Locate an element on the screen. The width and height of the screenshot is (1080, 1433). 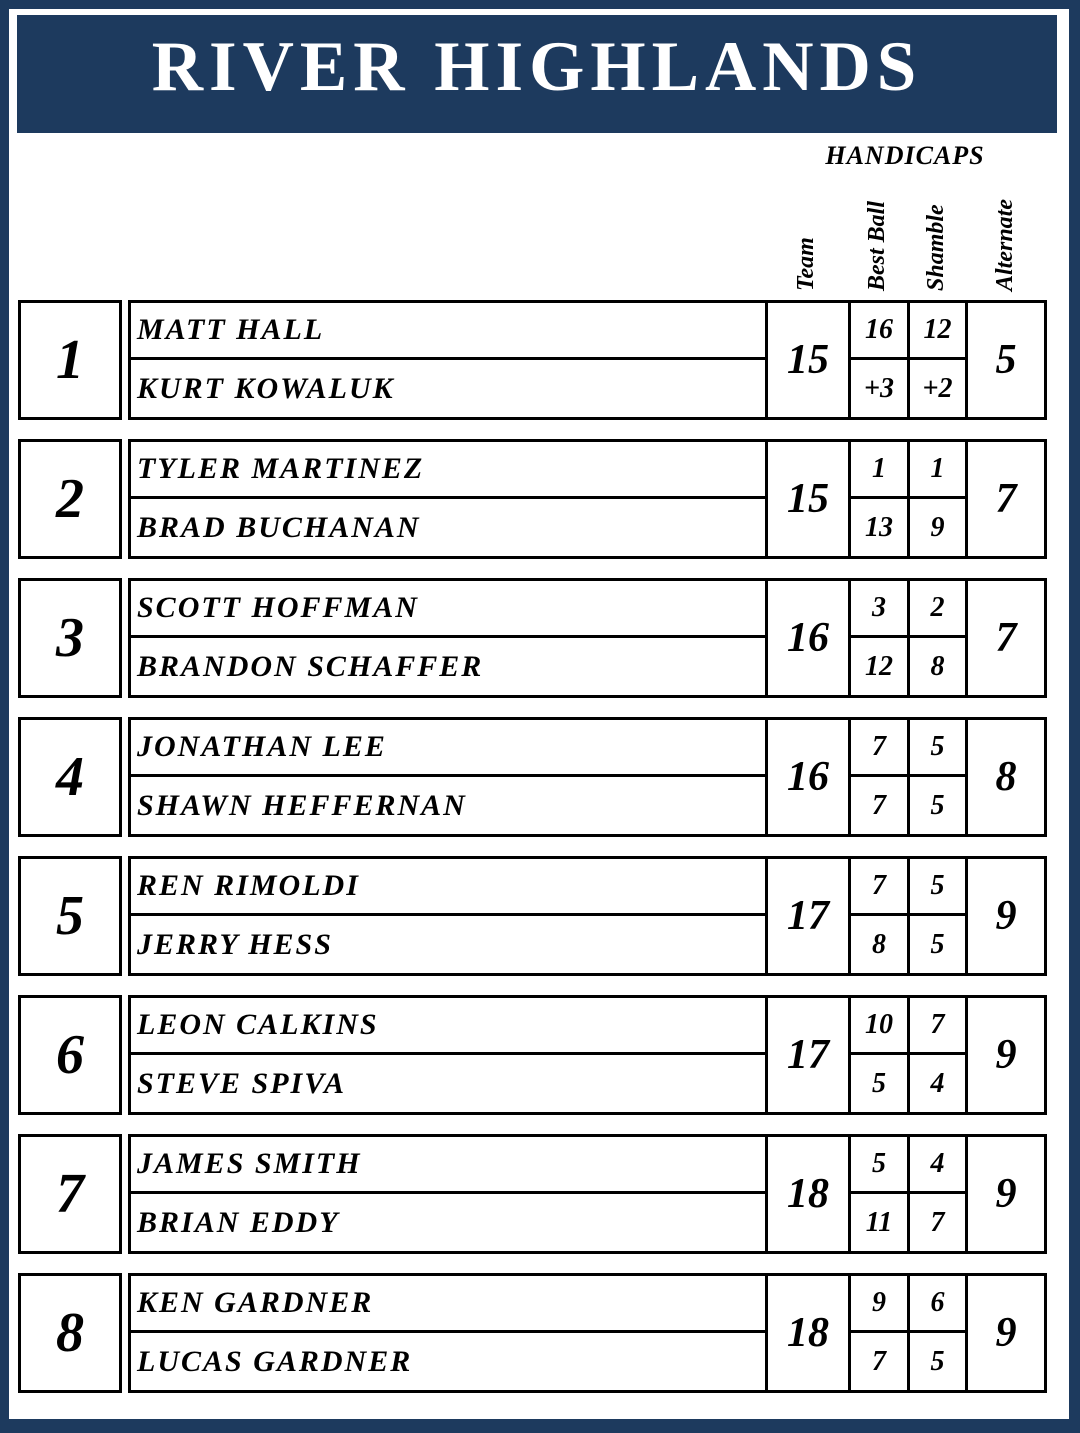
player-name-2: BRAD BUCHANAN is located at coordinates (279, 527).